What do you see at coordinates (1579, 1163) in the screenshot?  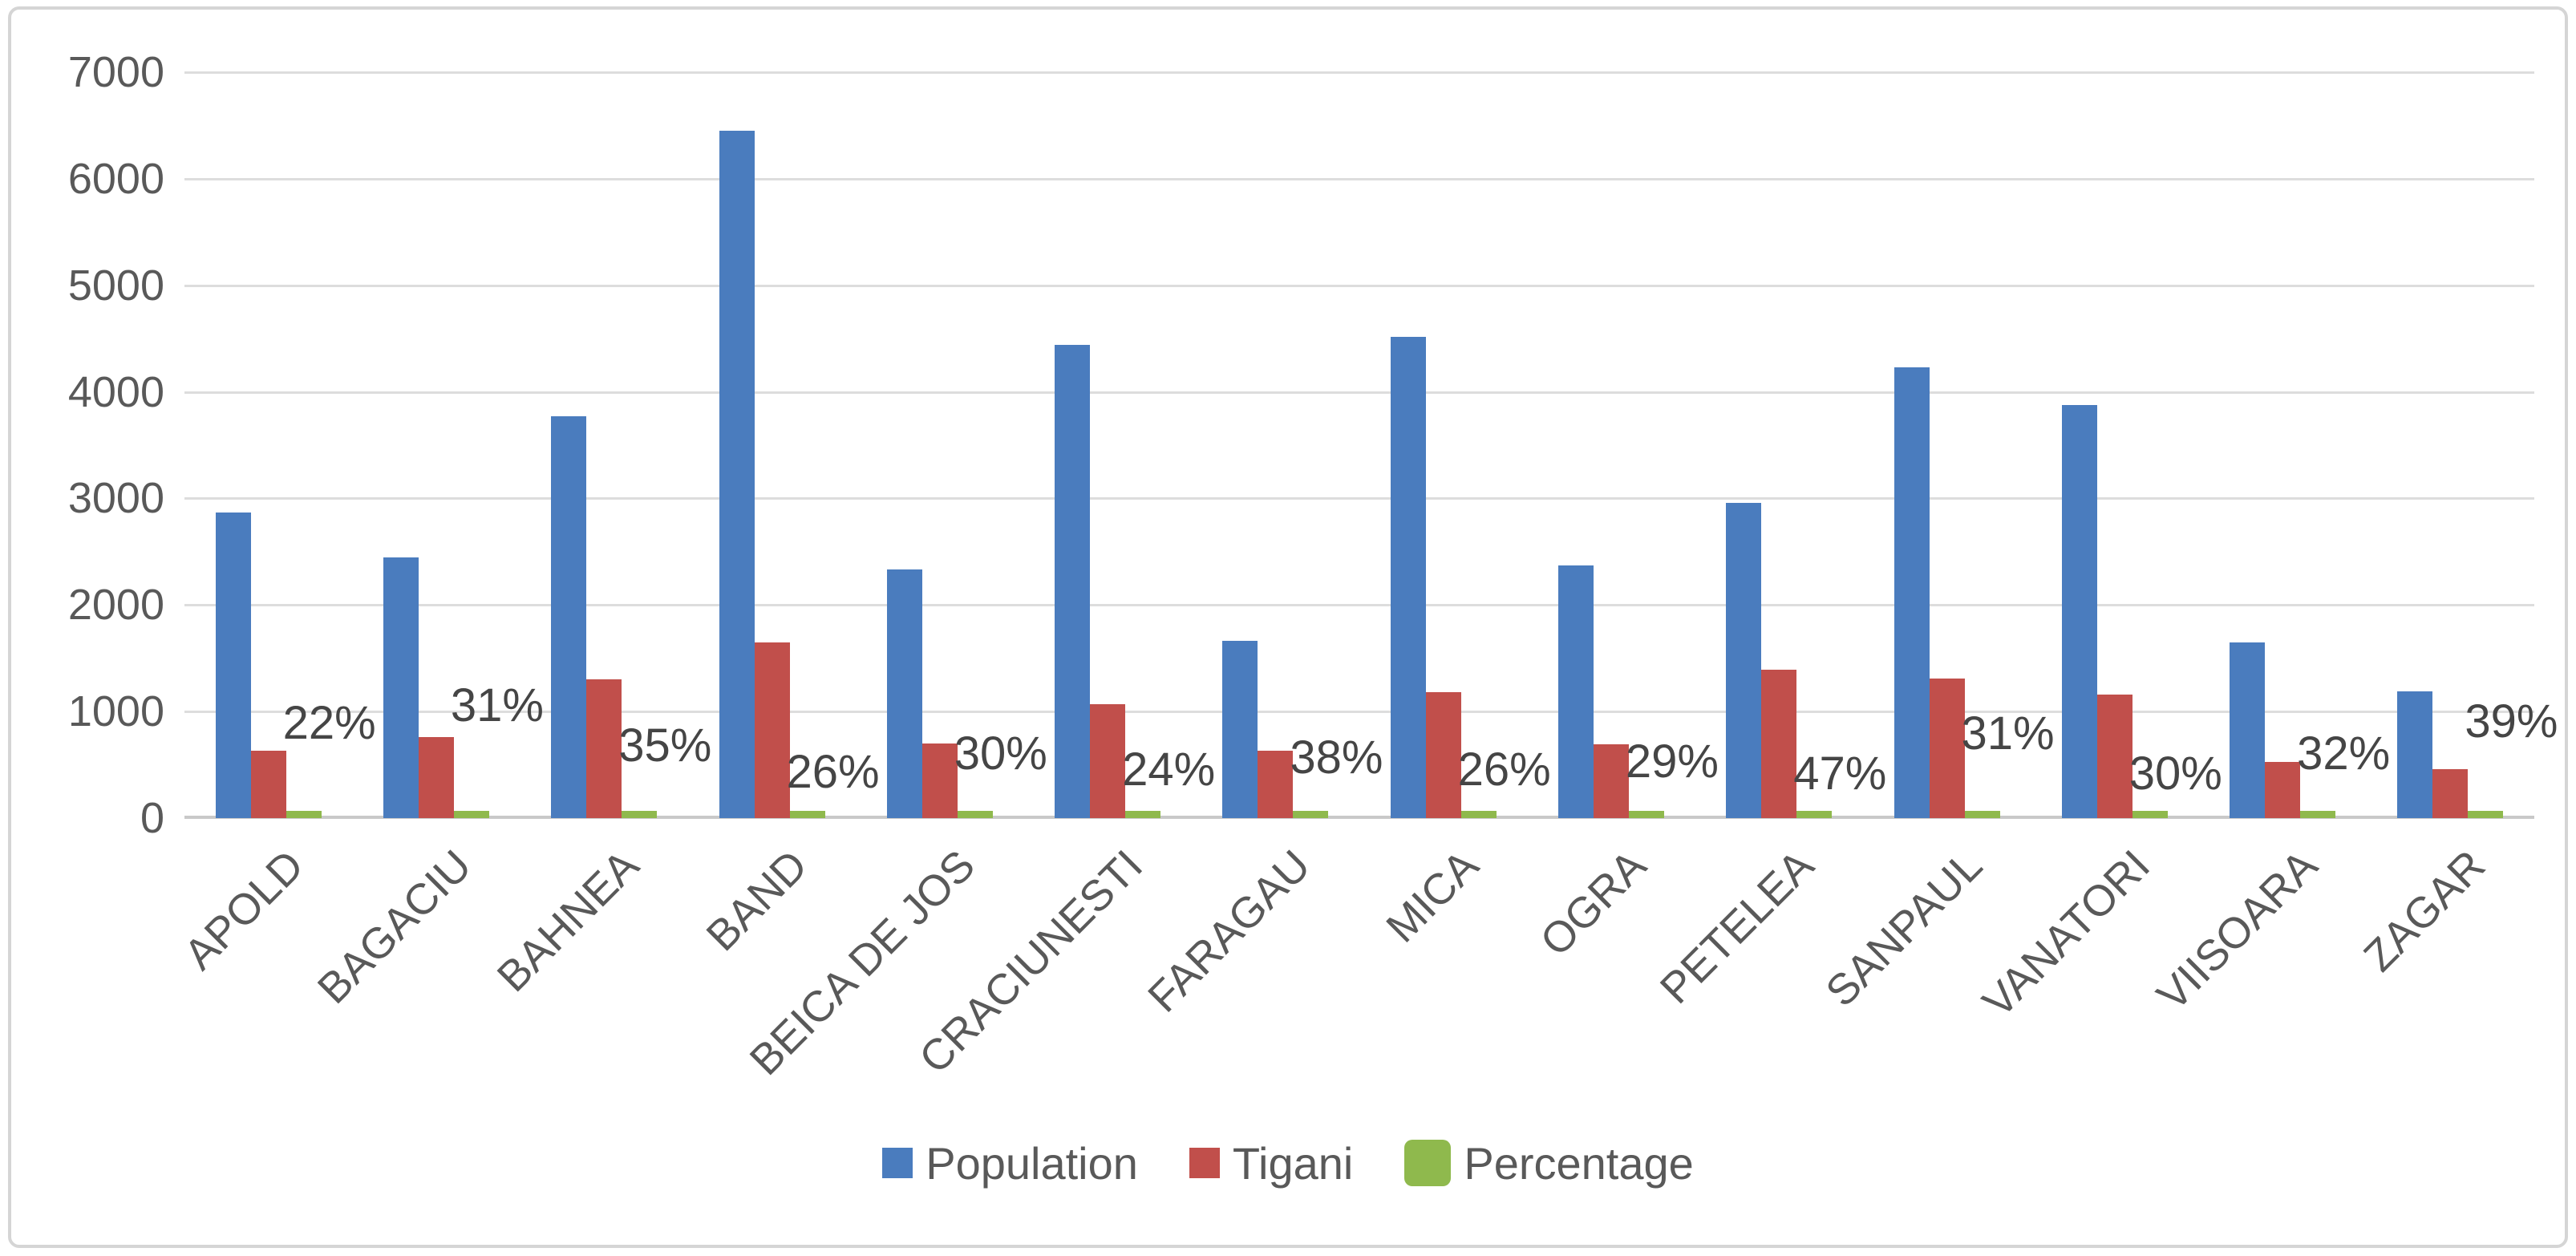 I see `legend-label-percentage: Percentage` at bounding box center [1579, 1163].